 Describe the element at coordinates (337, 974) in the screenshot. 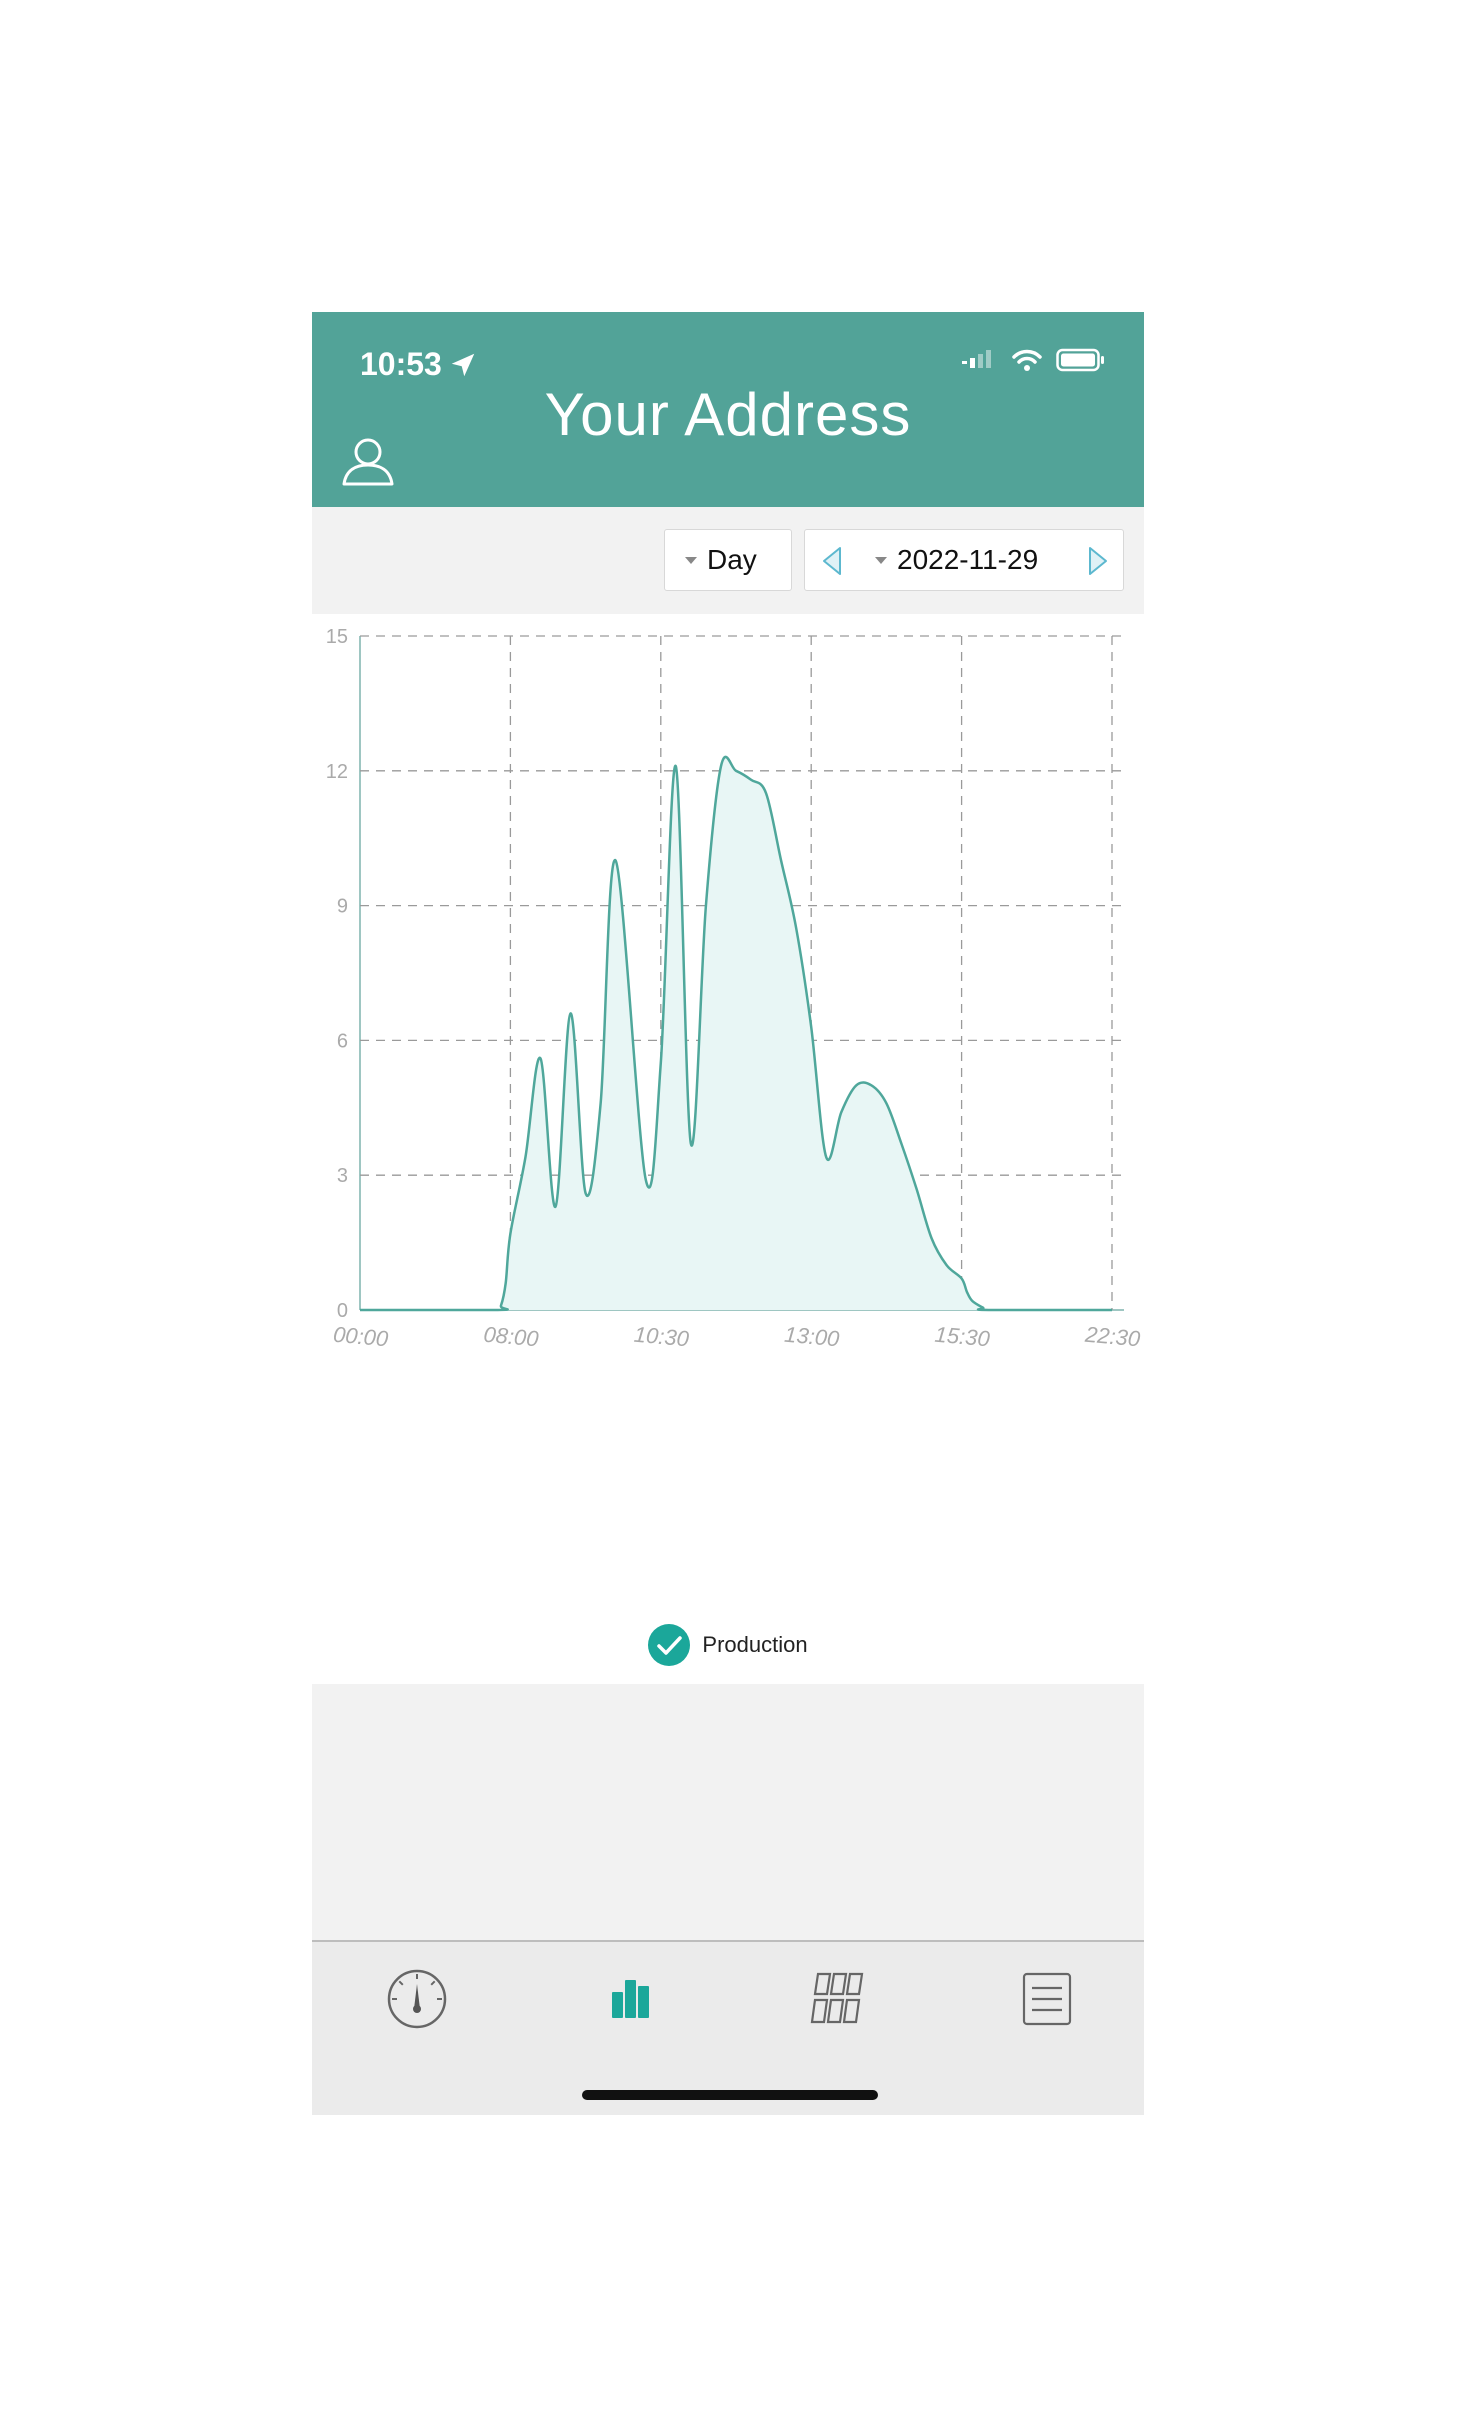

I see `y-axis-ticks: 0 3 6 9 12 15` at that location.